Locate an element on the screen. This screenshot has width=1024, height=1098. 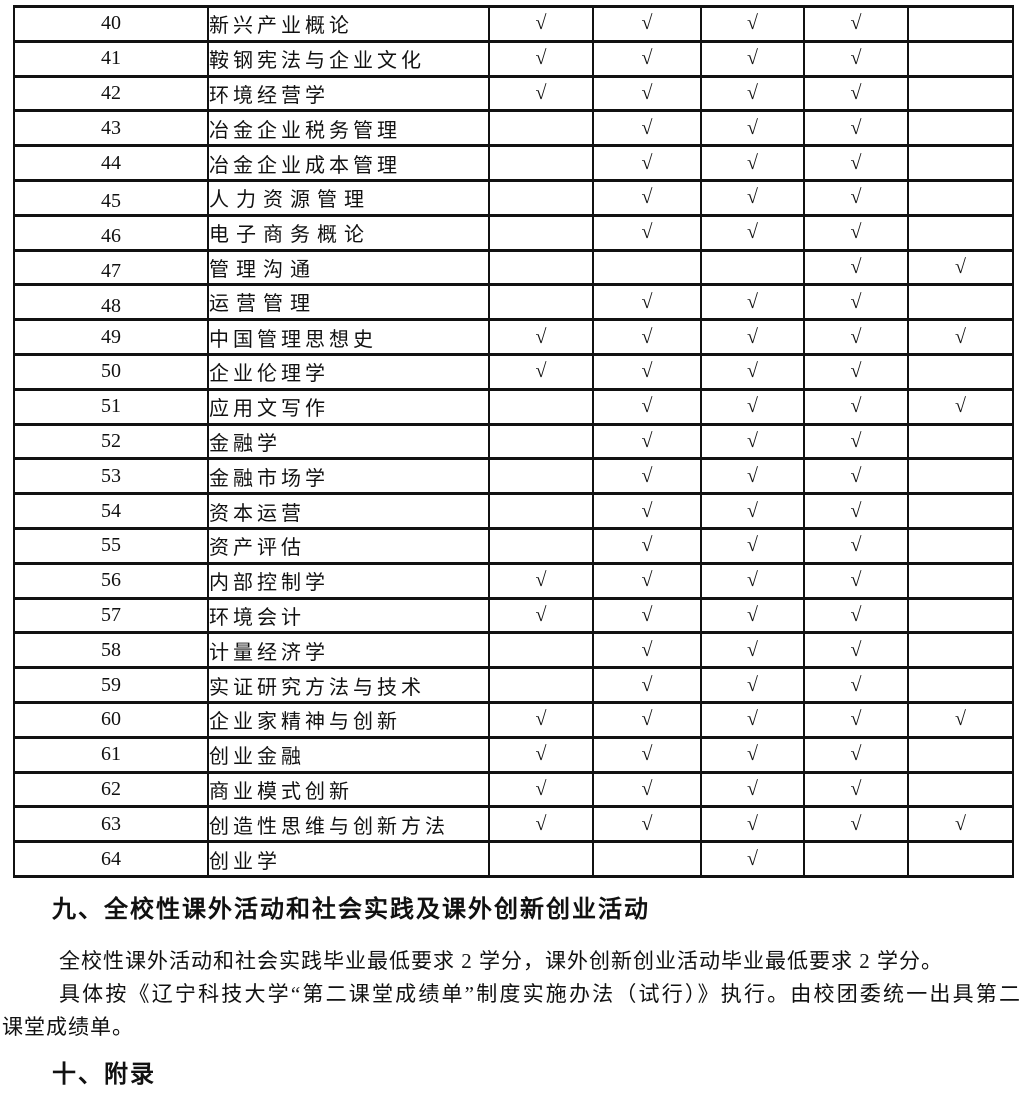
row-number: 62 is located at coordinates (111, 788).